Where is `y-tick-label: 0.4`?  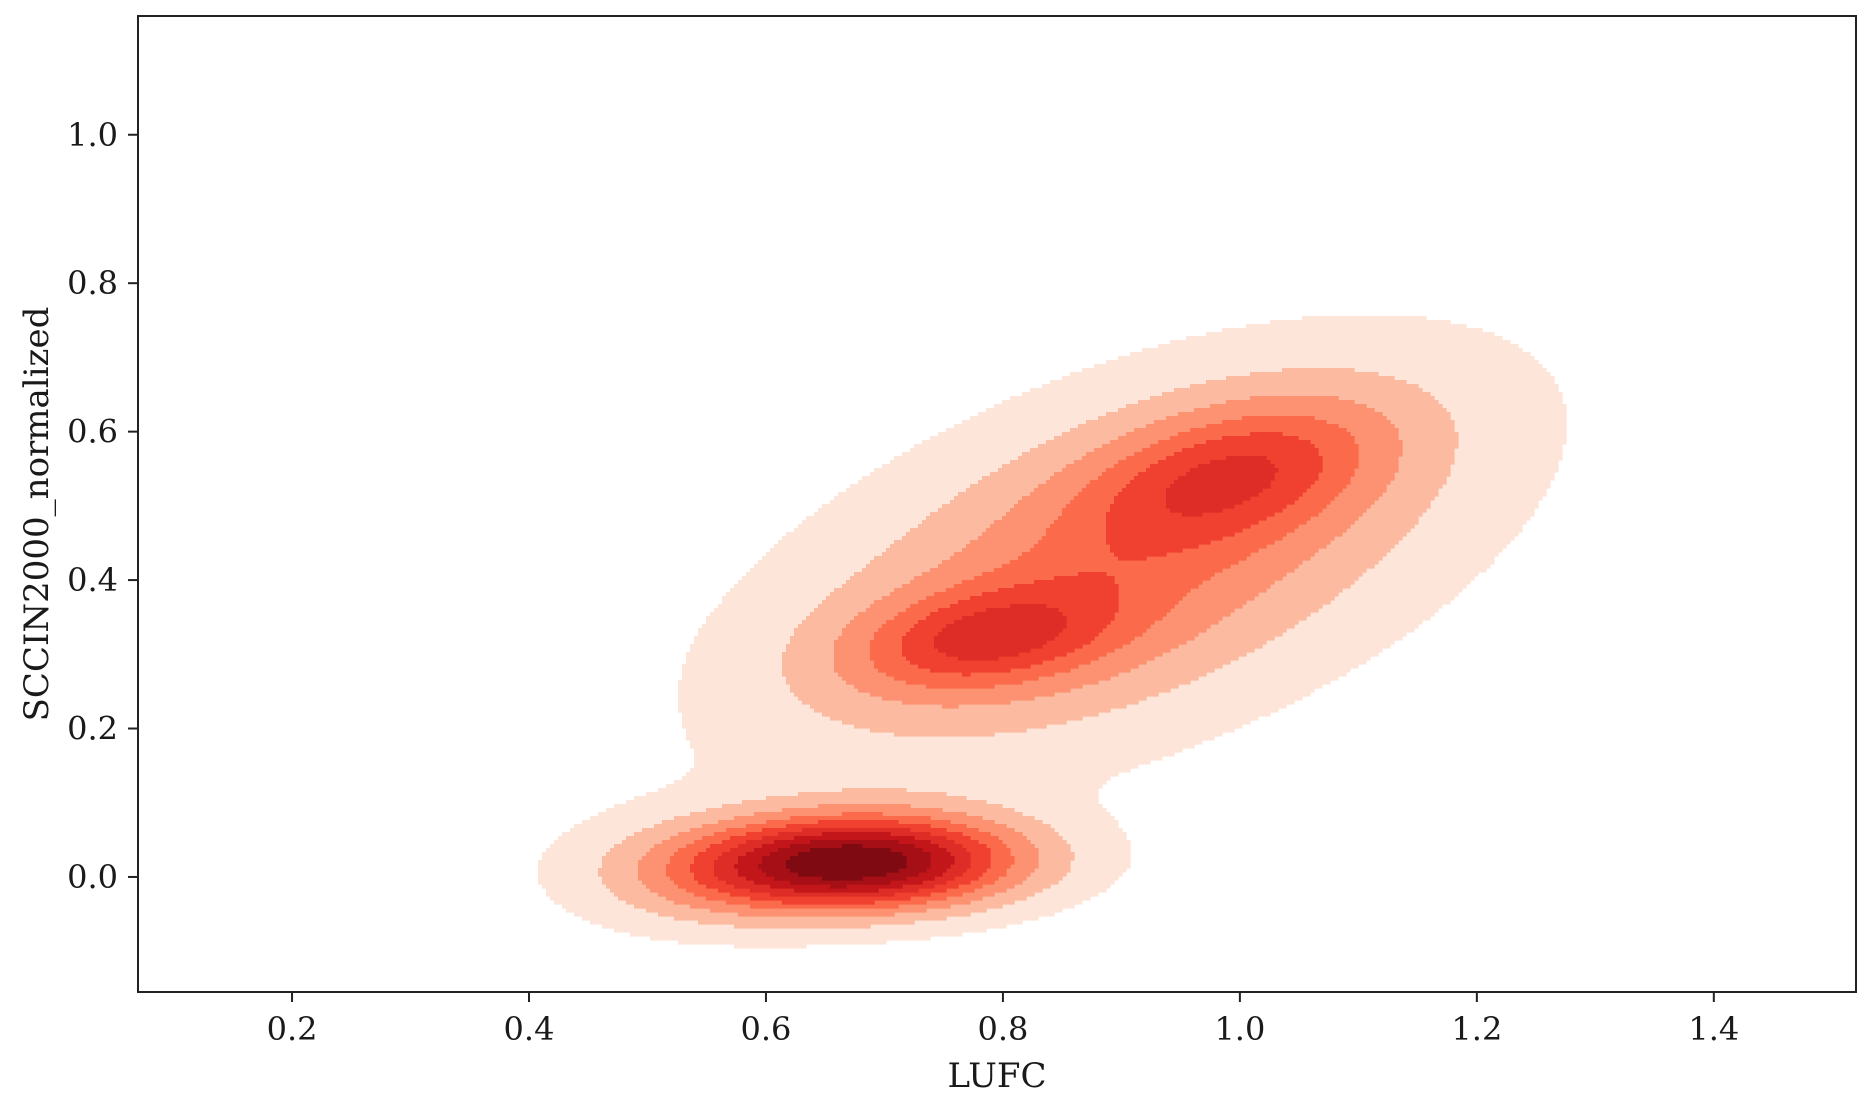 y-tick-label: 0.4 is located at coordinates (92, 580).